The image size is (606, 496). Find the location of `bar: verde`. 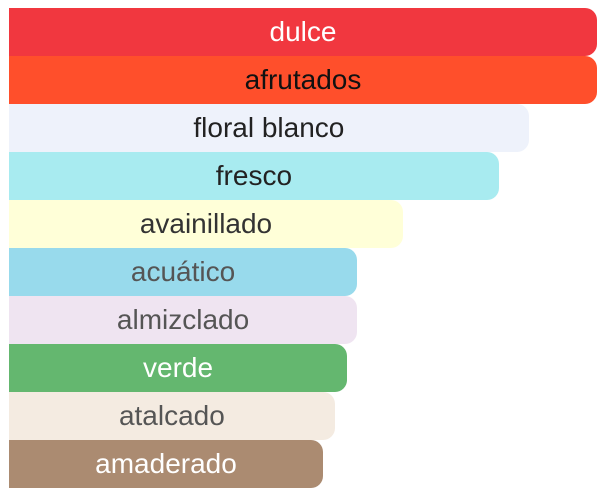

bar: verde is located at coordinates (178, 368).